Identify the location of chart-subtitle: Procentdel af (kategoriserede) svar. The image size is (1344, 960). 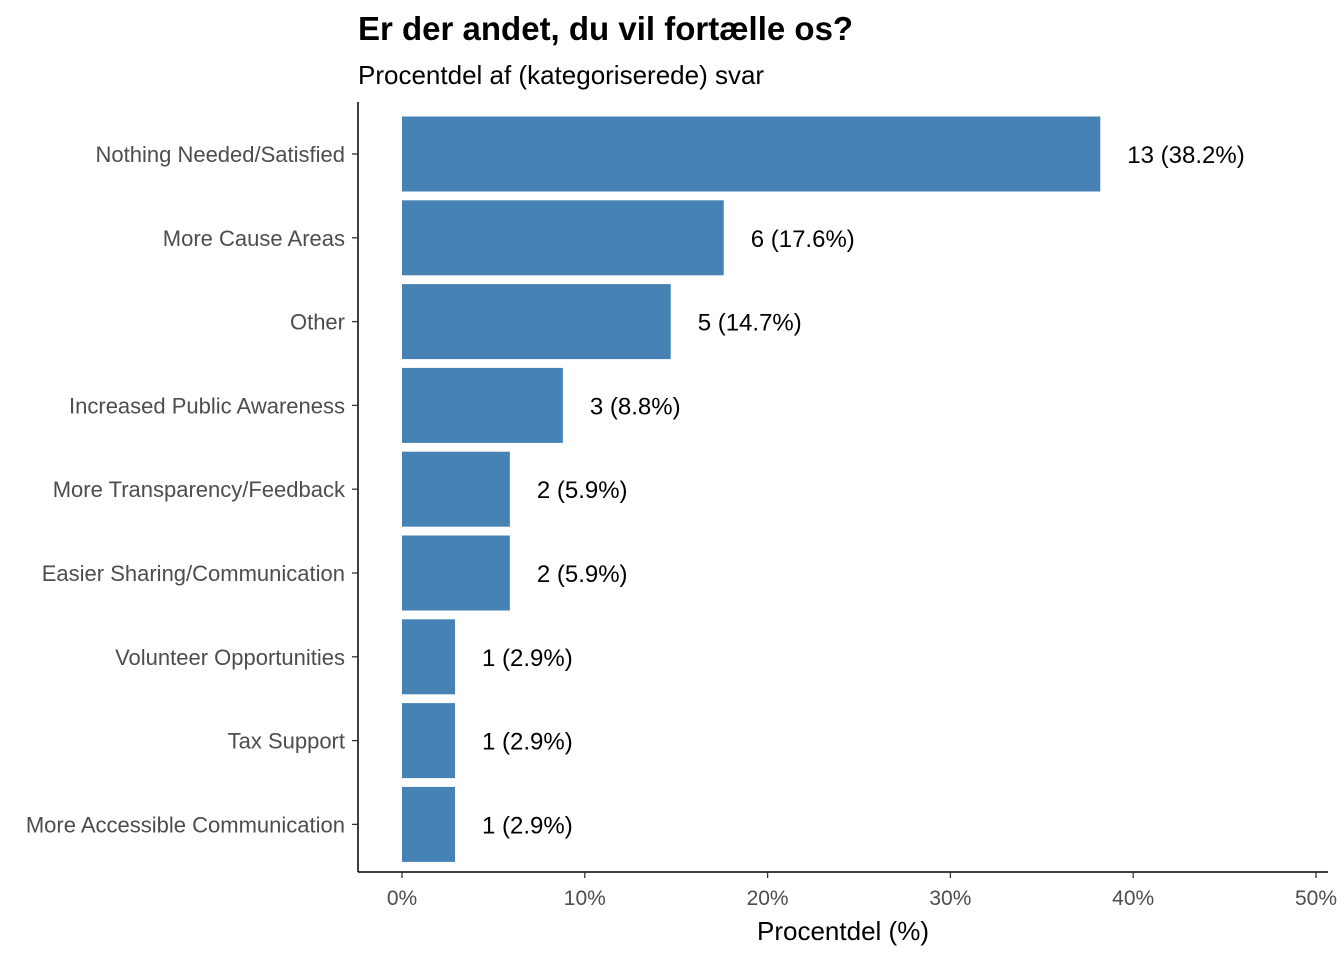
(561, 75).